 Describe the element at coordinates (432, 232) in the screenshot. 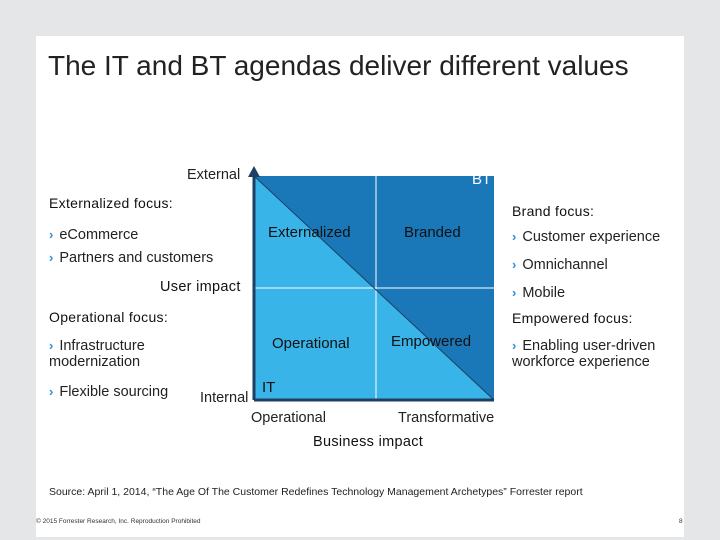

I see `quadrant-branded: Branded` at that location.